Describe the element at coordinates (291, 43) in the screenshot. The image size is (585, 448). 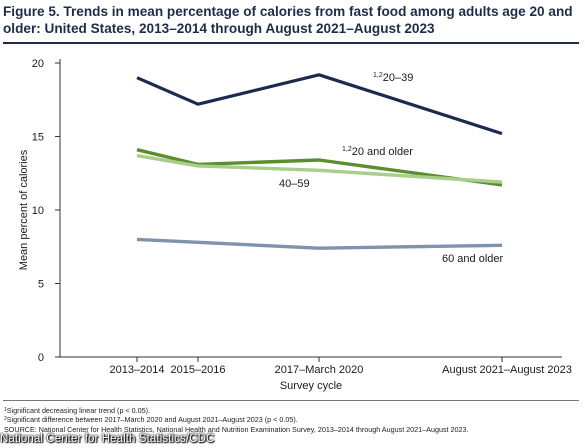
I see `title-rule` at that location.